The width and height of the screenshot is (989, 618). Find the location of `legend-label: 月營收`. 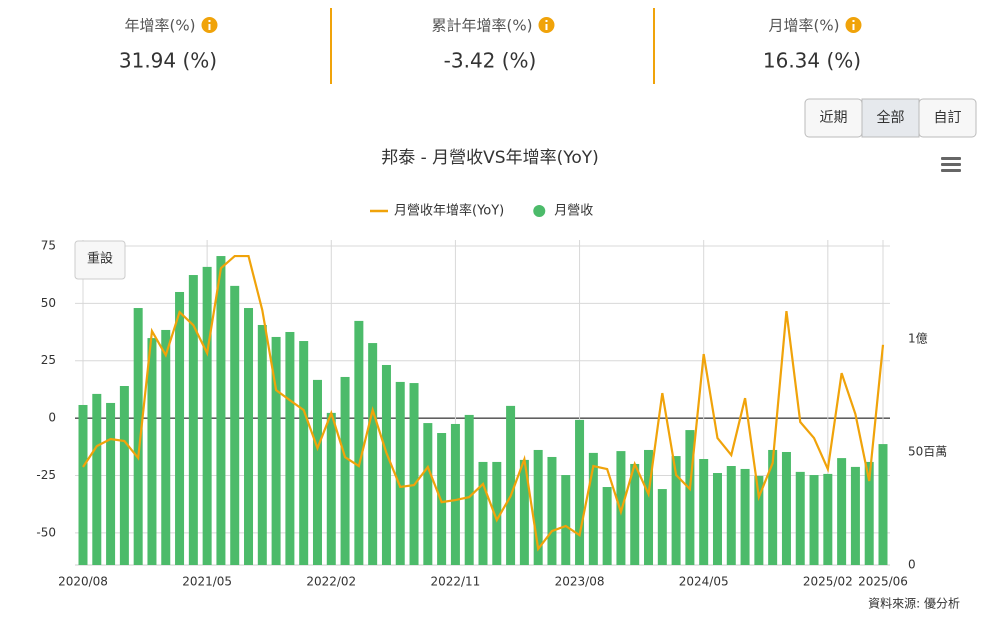

legend-label: 月營收 is located at coordinates (573, 211).